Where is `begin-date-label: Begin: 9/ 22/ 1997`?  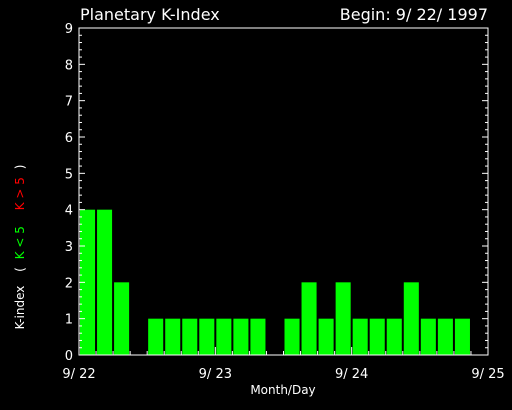
begin-date-label: Begin: 9/ 22/ 1997 is located at coordinates (414, 14).